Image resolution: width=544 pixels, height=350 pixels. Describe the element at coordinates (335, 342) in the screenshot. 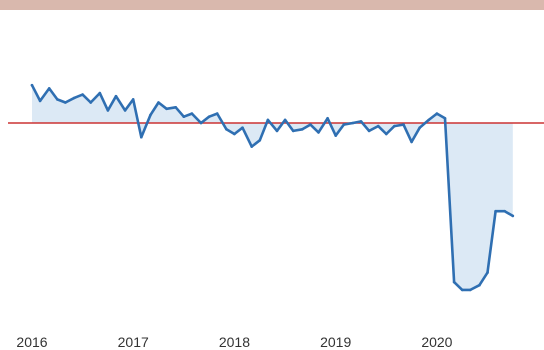

I see `x-tick-label-2019: 2019` at that location.